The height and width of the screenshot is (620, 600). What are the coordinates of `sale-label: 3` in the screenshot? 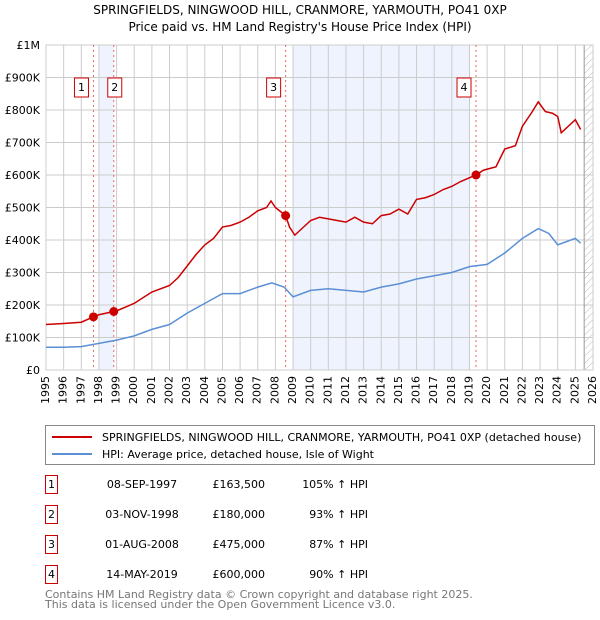 It's located at (273, 87).